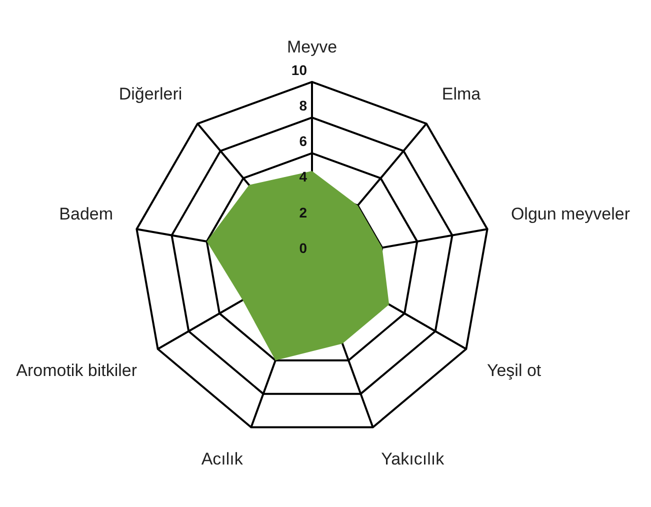 This screenshot has width=651, height=507. What do you see at coordinates (303, 248) in the screenshot?
I see `y-tick-label: 0` at bounding box center [303, 248].